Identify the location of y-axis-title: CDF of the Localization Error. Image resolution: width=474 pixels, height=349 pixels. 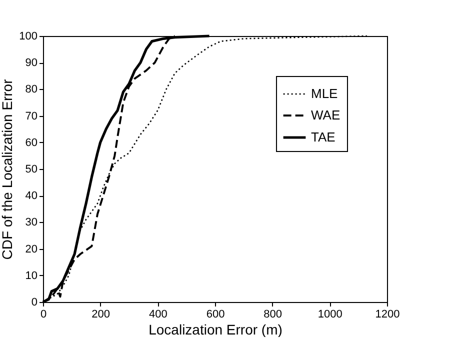
(8, 169).